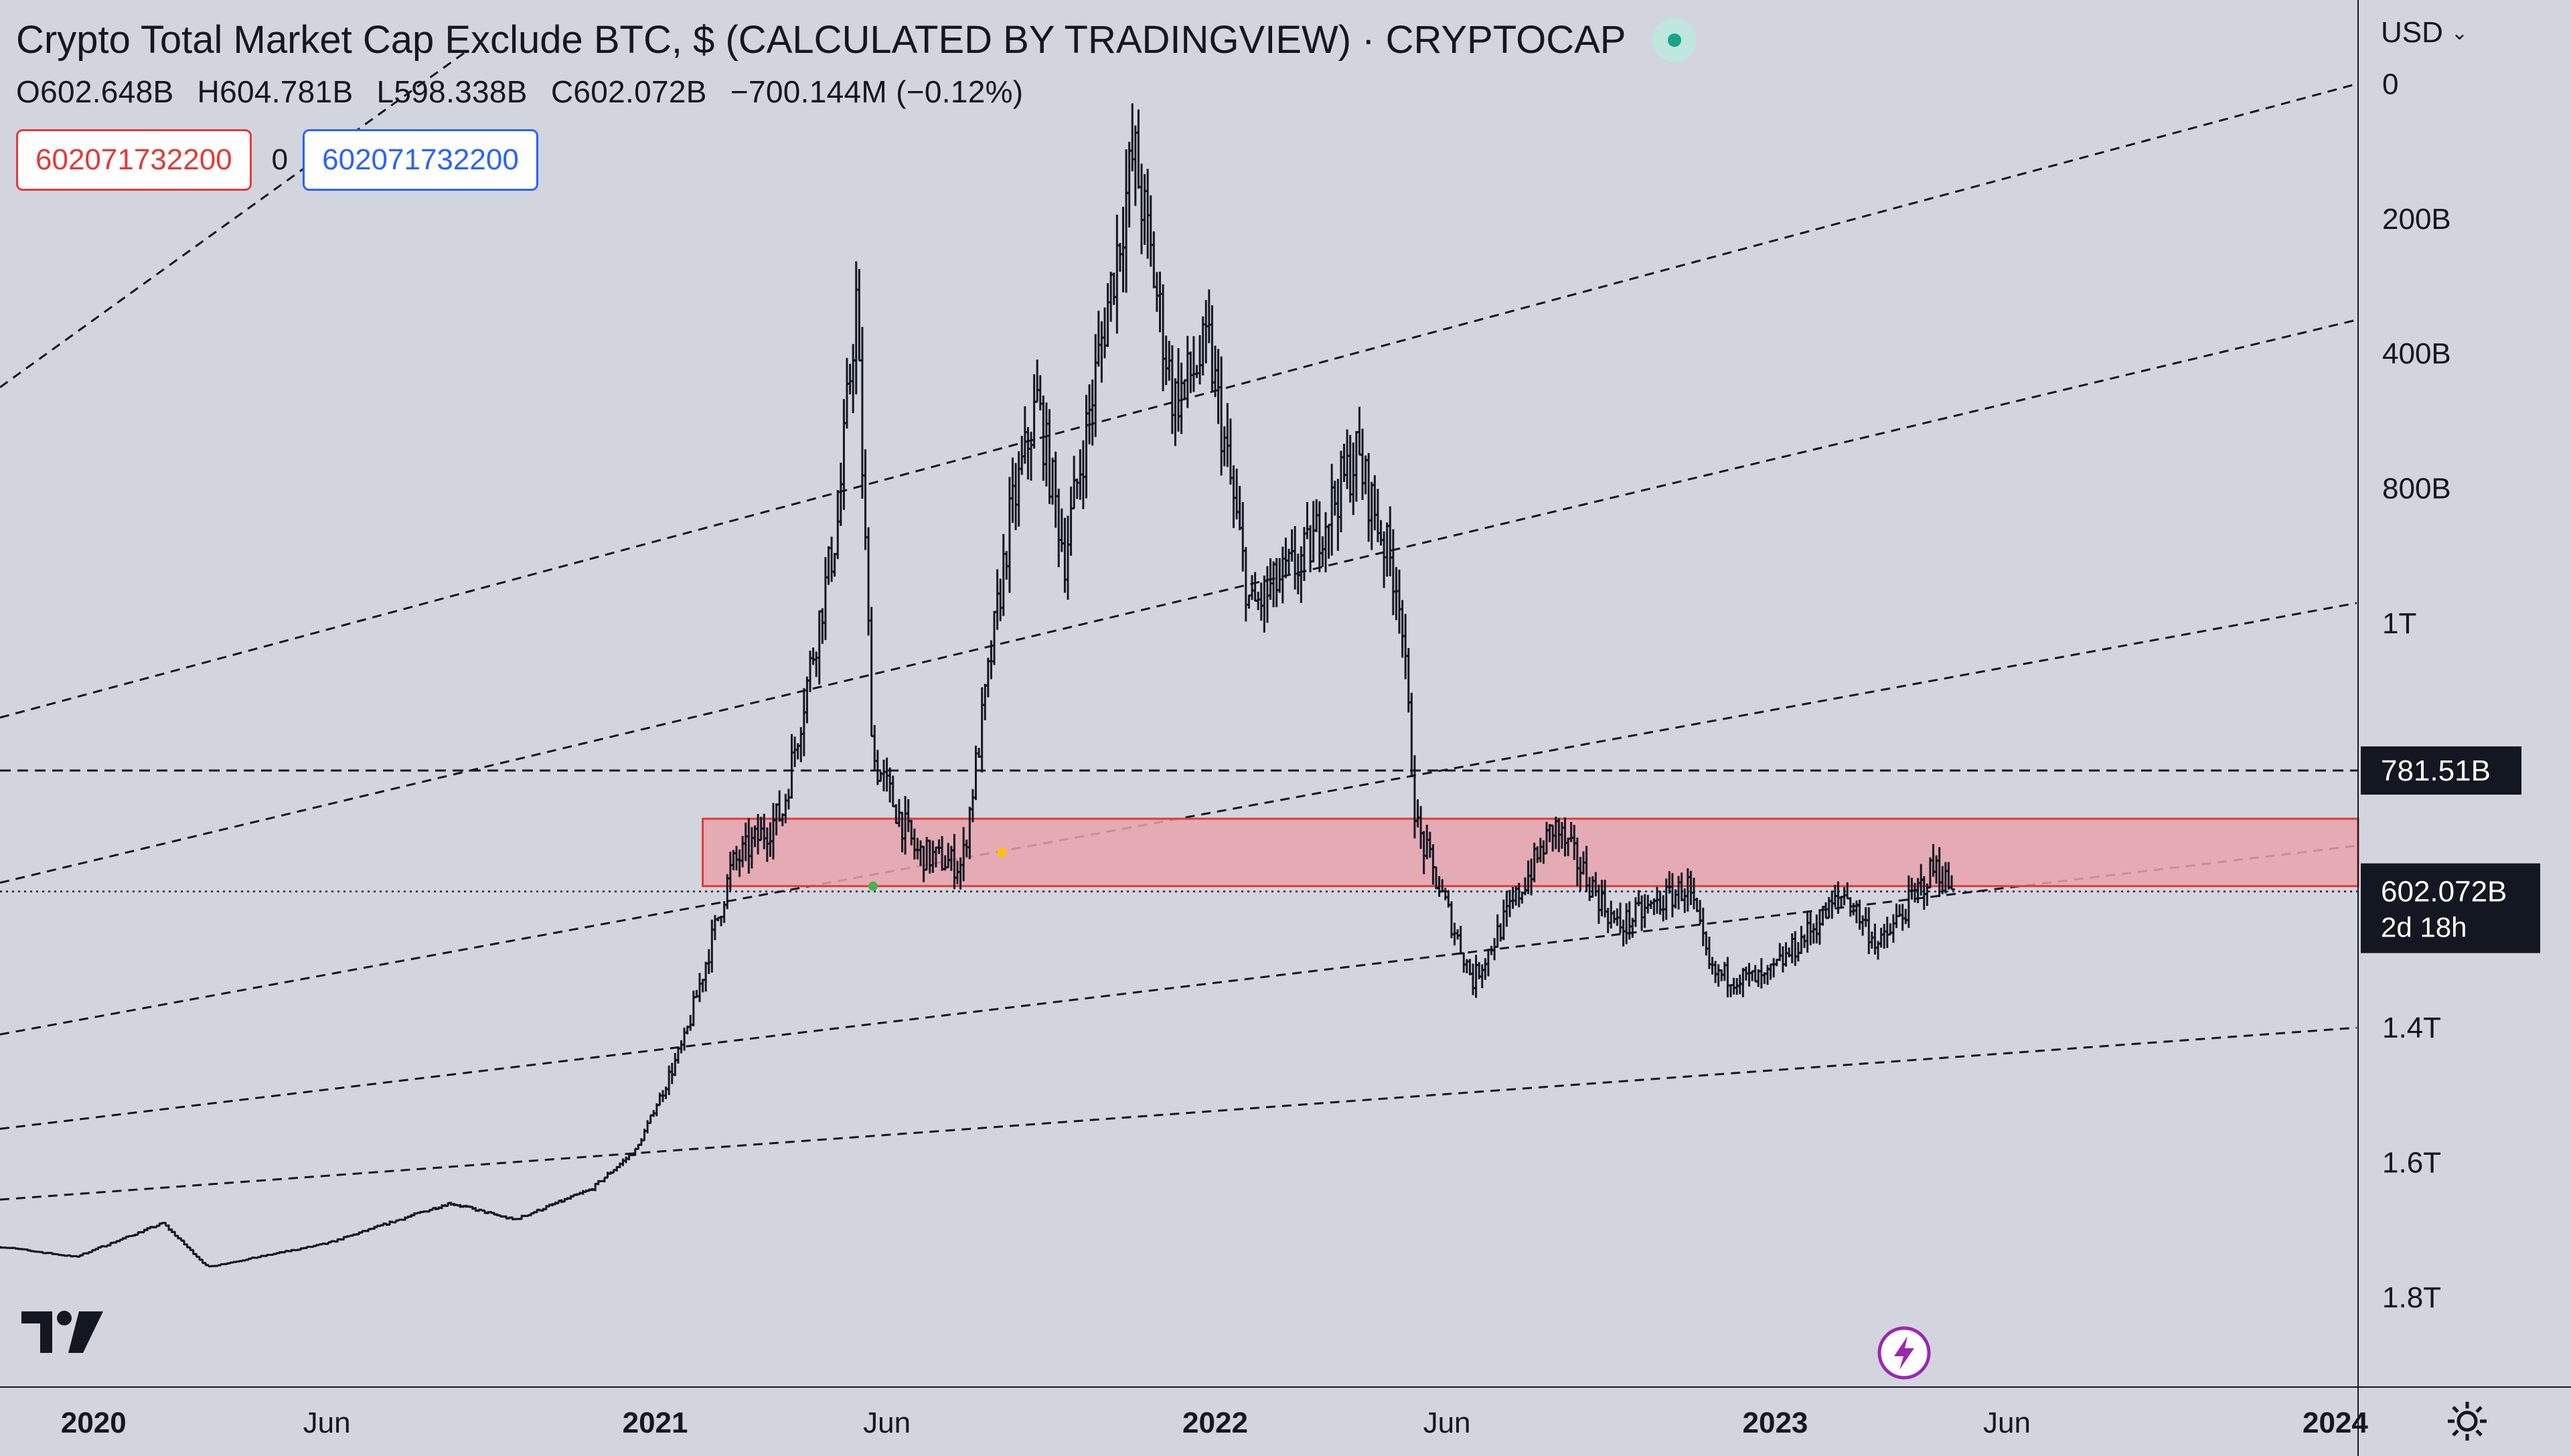 The height and width of the screenshot is (1456, 2571). What do you see at coordinates (2411, 1163) in the screenshot?
I see `price-tick-label: 1.6T` at bounding box center [2411, 1163].